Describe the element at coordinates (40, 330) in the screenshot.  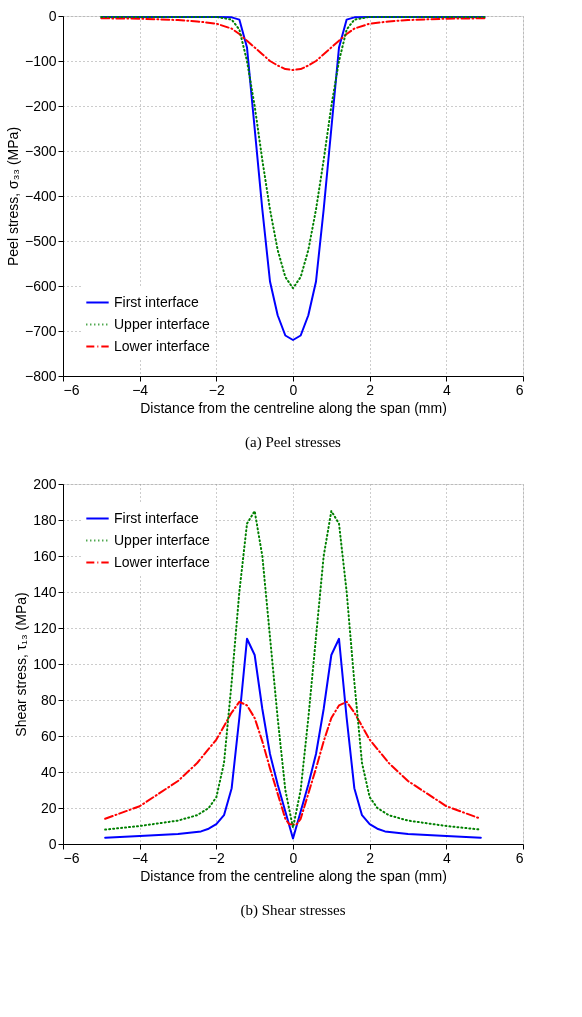
I see `y-tick-label: −700` at that location.